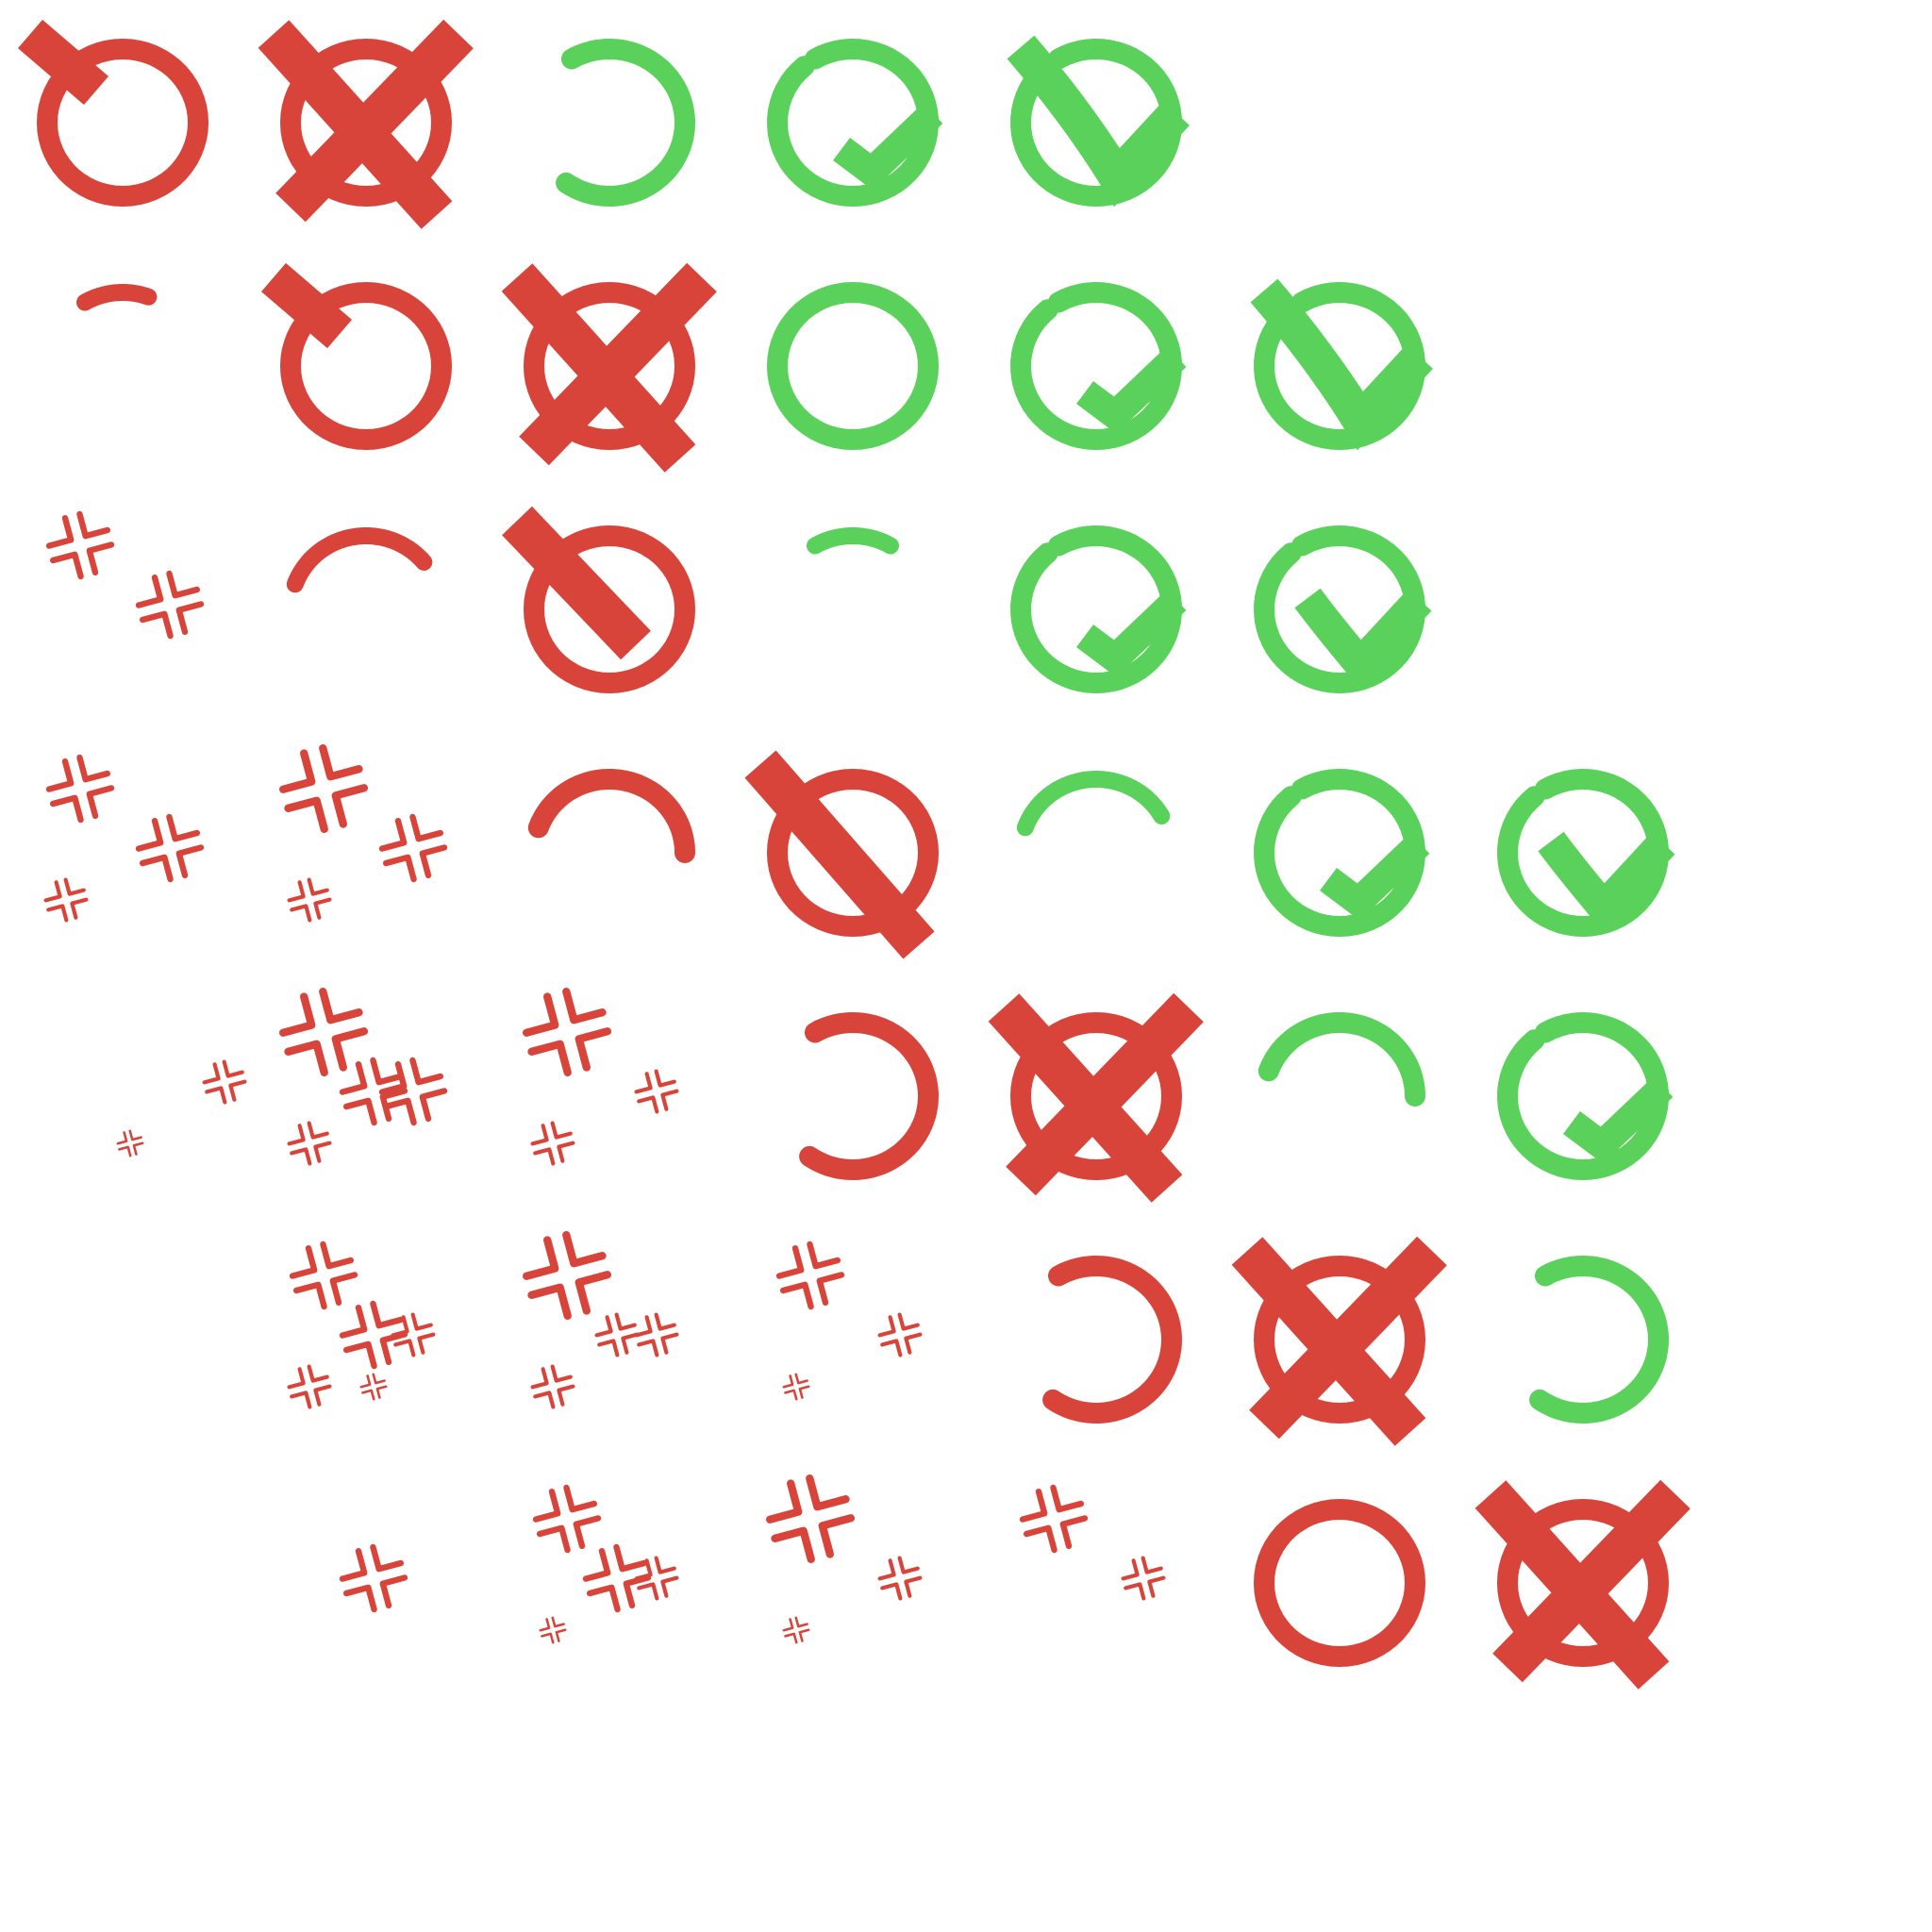 The height and width of the screenshot is (1932, 1932). What do you see at coordinates (539, 1104) in the screenshot?
I see `red-burst-e` at bounding box center [539, 1104].